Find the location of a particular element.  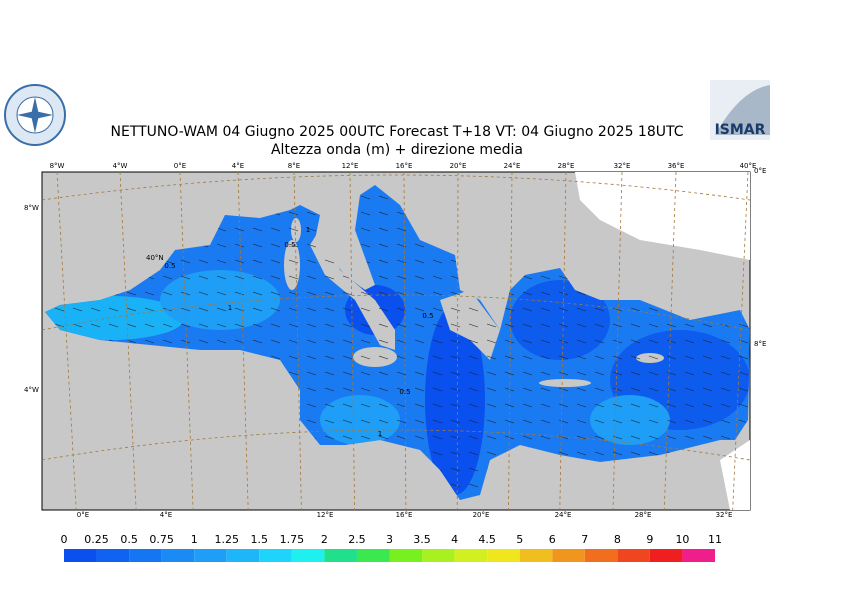

legend-label: 1.75 is located at coordinates (292, 539).